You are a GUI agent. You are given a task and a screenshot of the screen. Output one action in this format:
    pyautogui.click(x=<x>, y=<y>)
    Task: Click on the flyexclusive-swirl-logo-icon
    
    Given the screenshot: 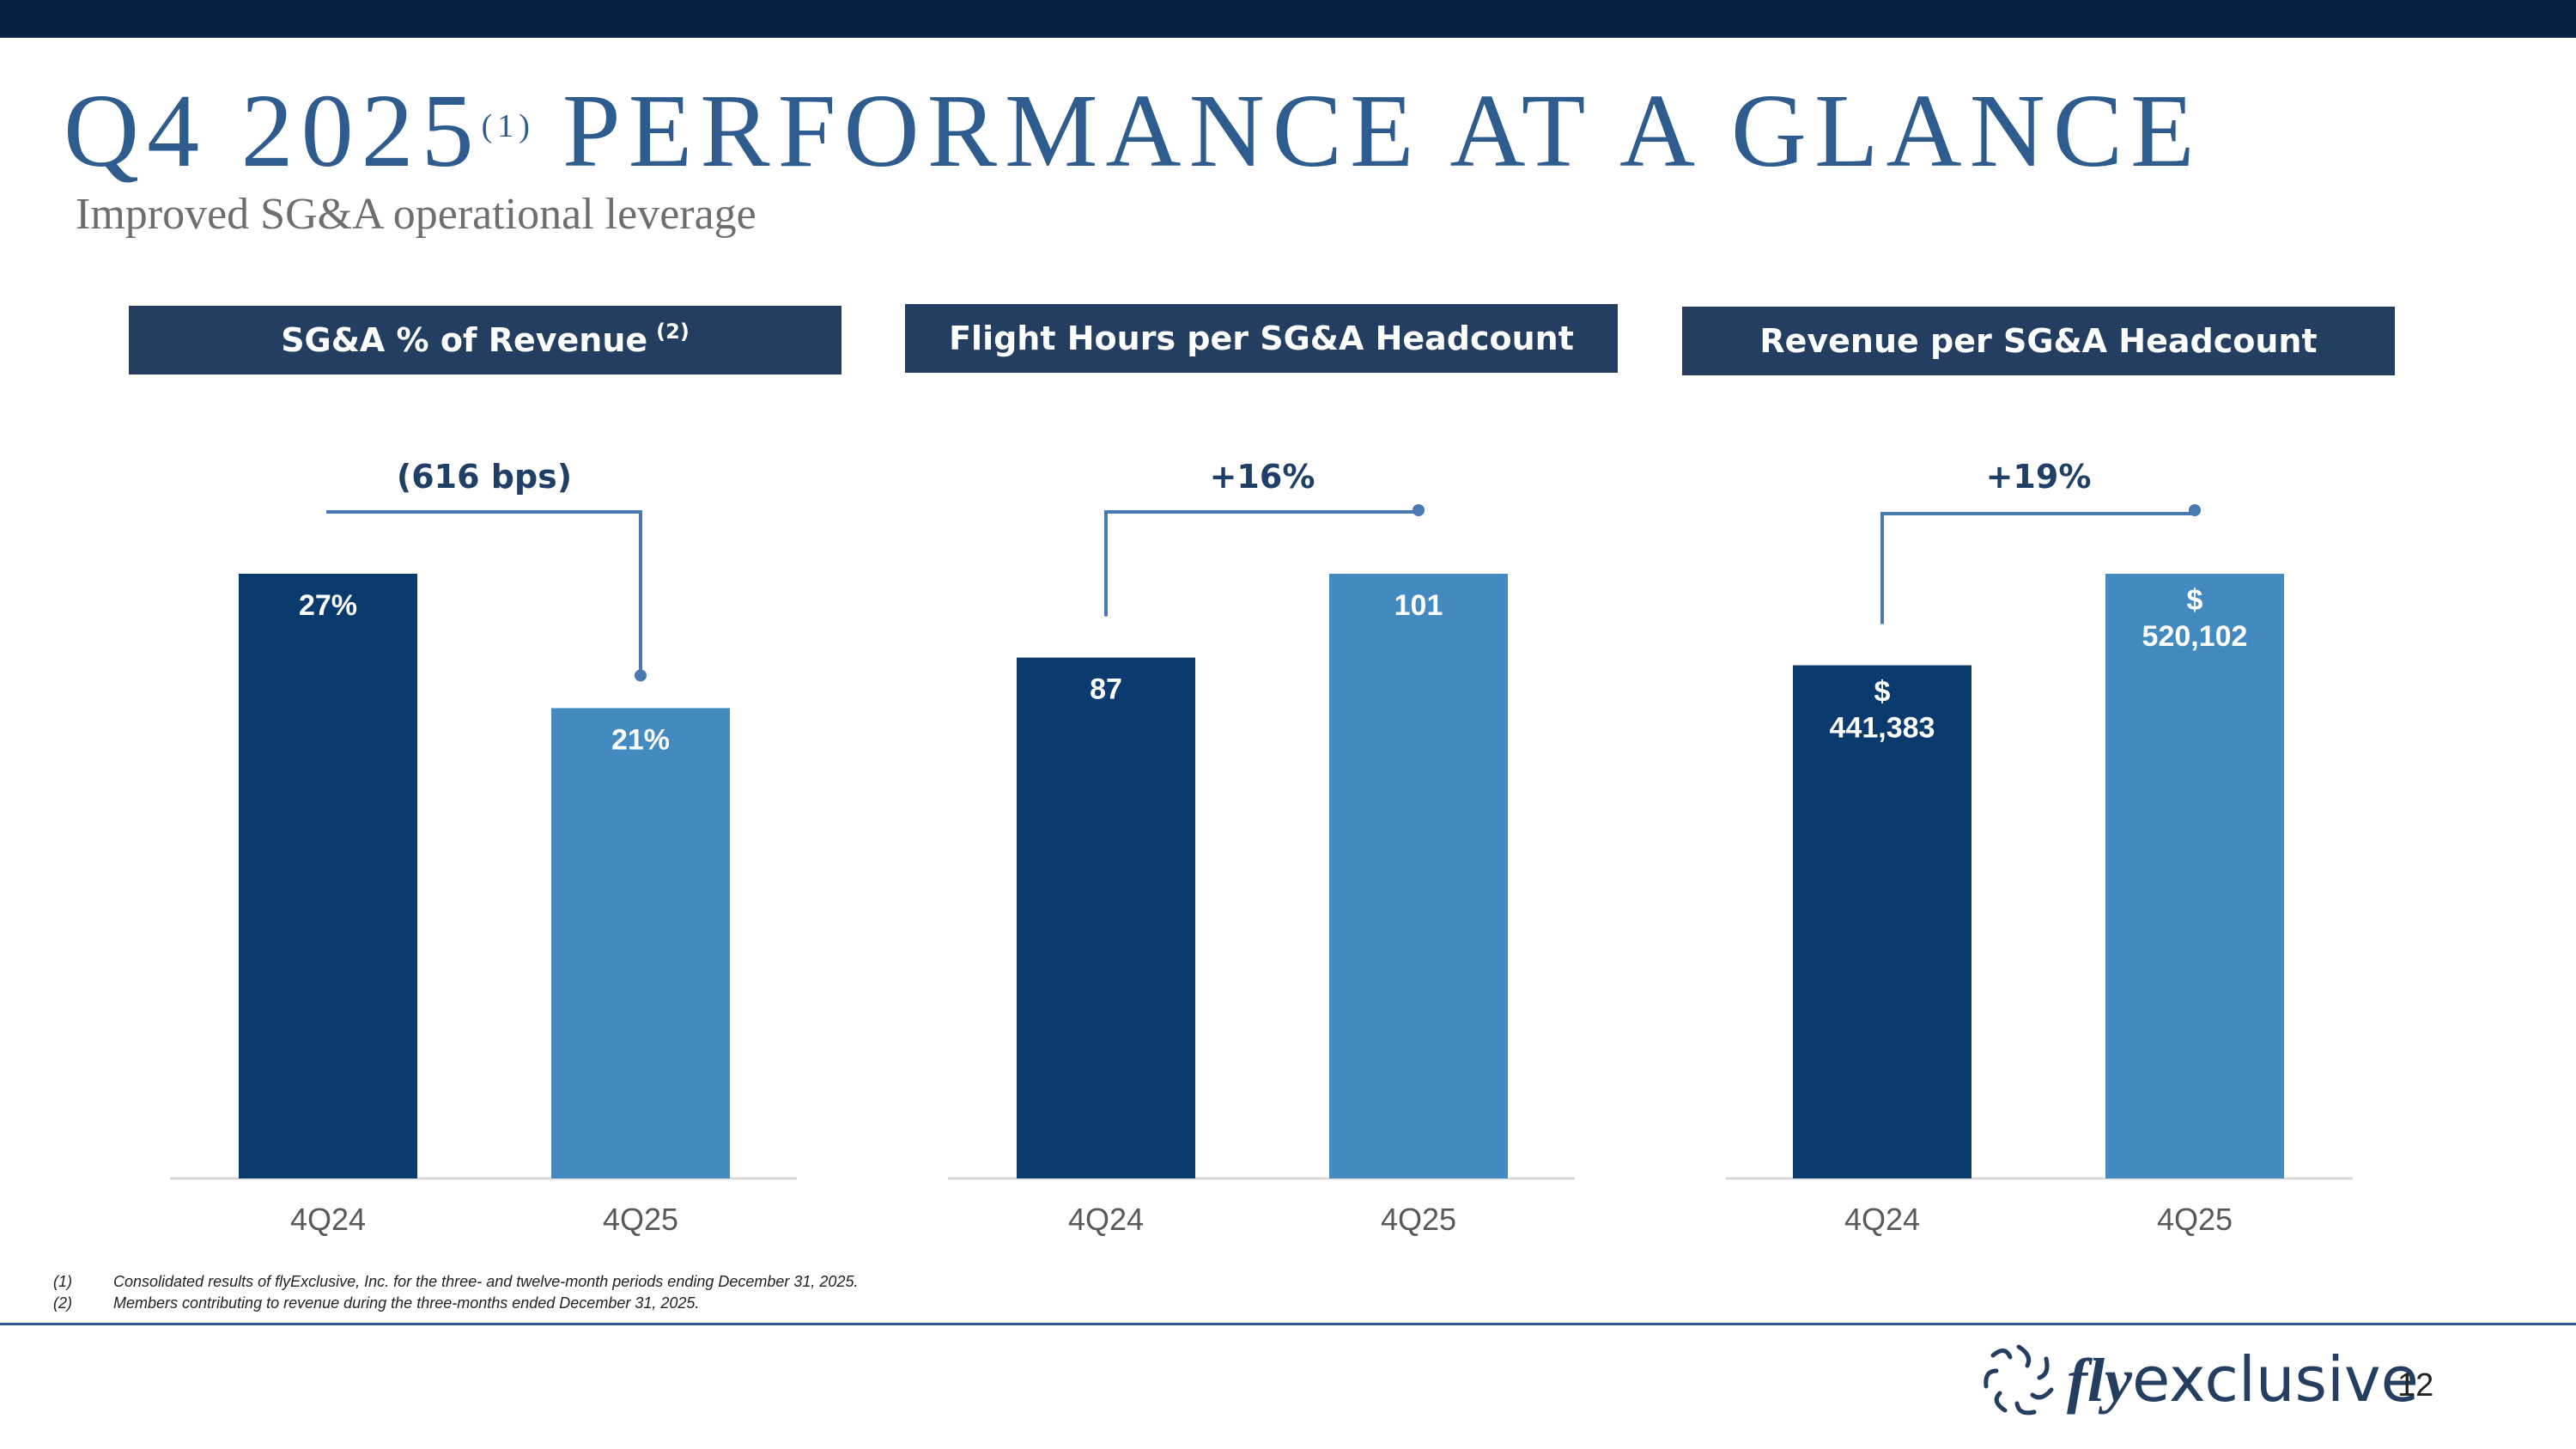 What is the action you would take?
    pyautogui.click(x=2019, y=1380)
    